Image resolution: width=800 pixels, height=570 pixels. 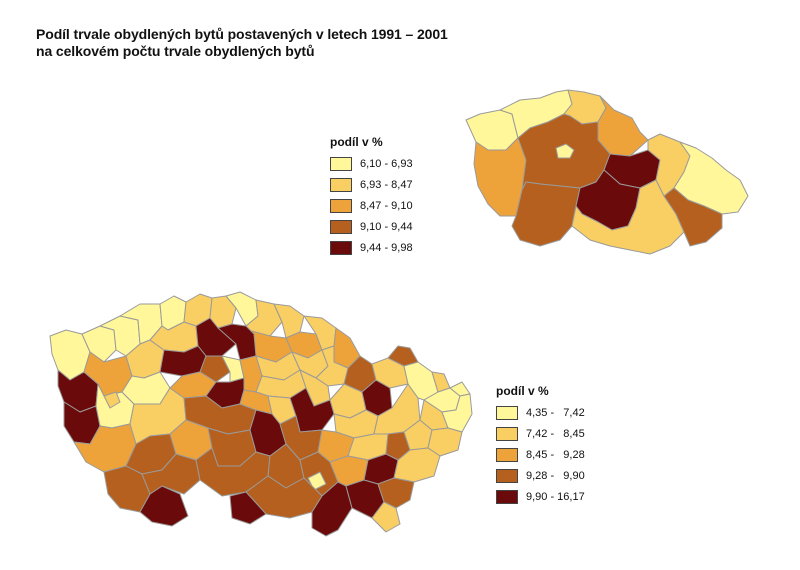 What do you see at coordinates (175, 51) in the screenshot?
I see `map-title-line2: na celkovém počtu trvale obydlených bytů` at bounding box center [175, 51].